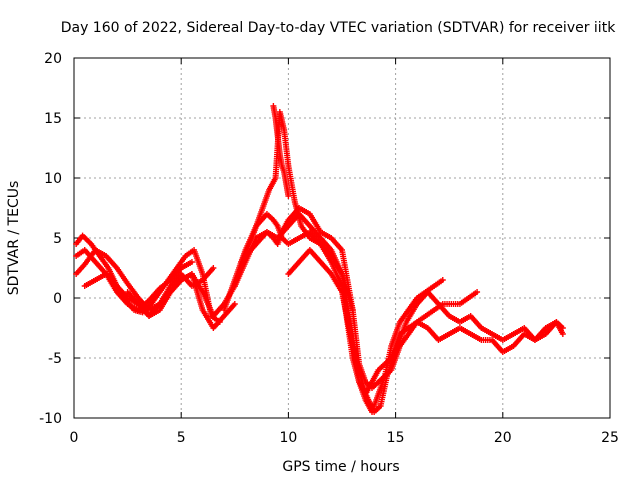 The image size is (640, 480). What do you see at coordinates (288, 438) in the screenshot?
I see `x-tick-label: 10` at bounding box center [288, 438].